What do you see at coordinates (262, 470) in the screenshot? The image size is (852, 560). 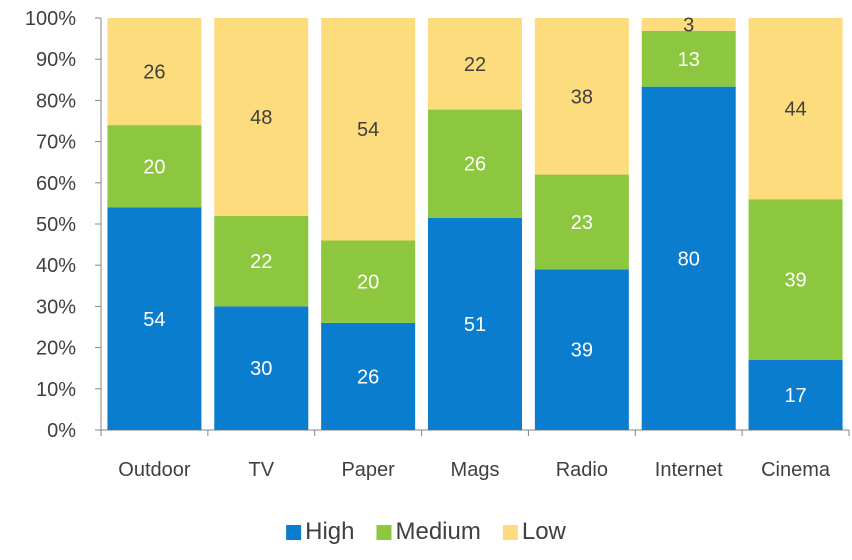 I see `x-tick-label: TV` at bounding box center [262, 470].